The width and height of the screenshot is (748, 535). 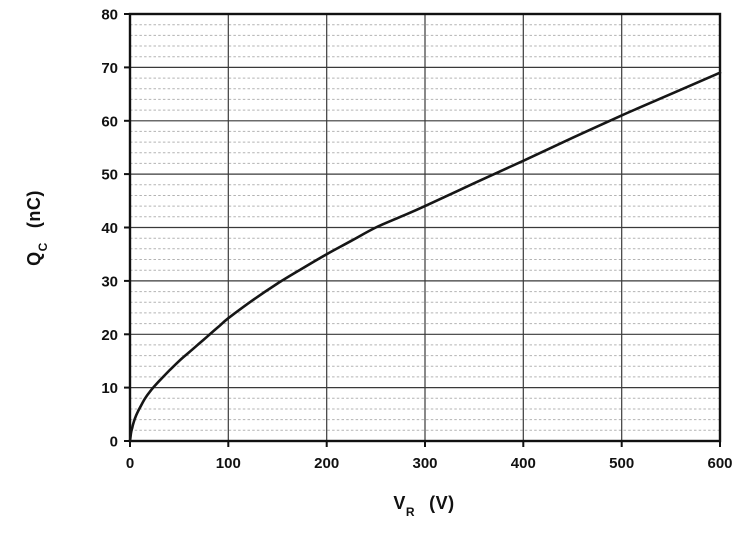 I want to click on y-axis-symbol: Q, so click(x=34, y=258).